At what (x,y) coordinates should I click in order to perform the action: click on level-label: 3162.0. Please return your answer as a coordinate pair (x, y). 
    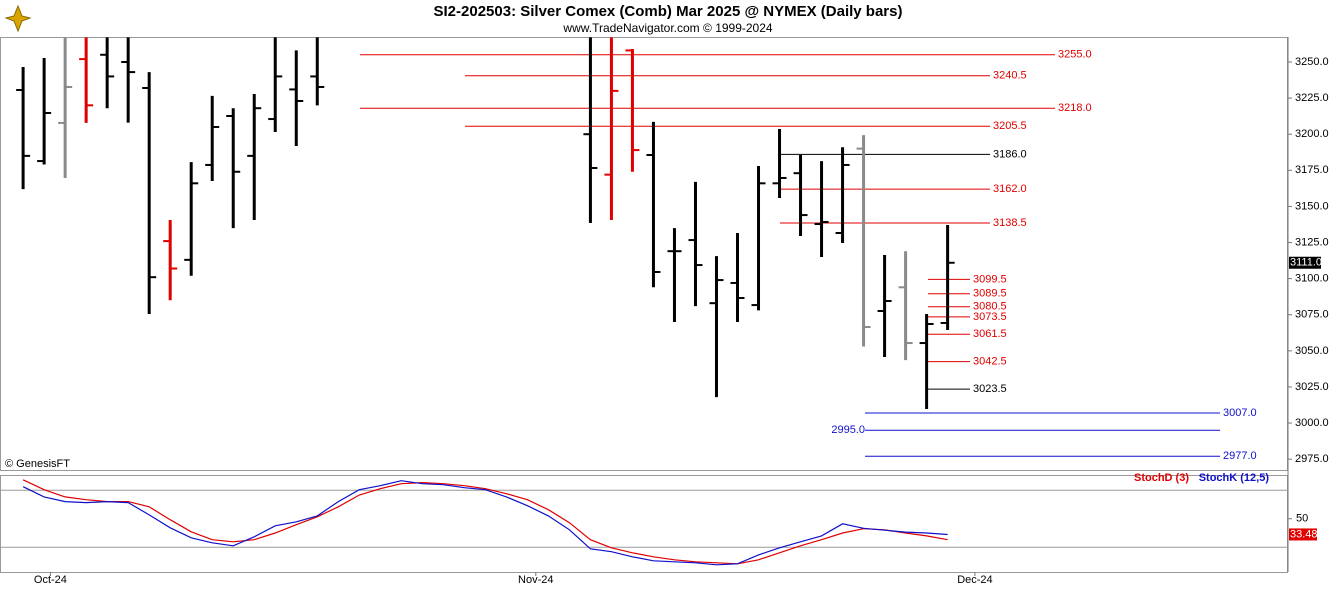
    Looking at the image, I should click on (1010, 189).